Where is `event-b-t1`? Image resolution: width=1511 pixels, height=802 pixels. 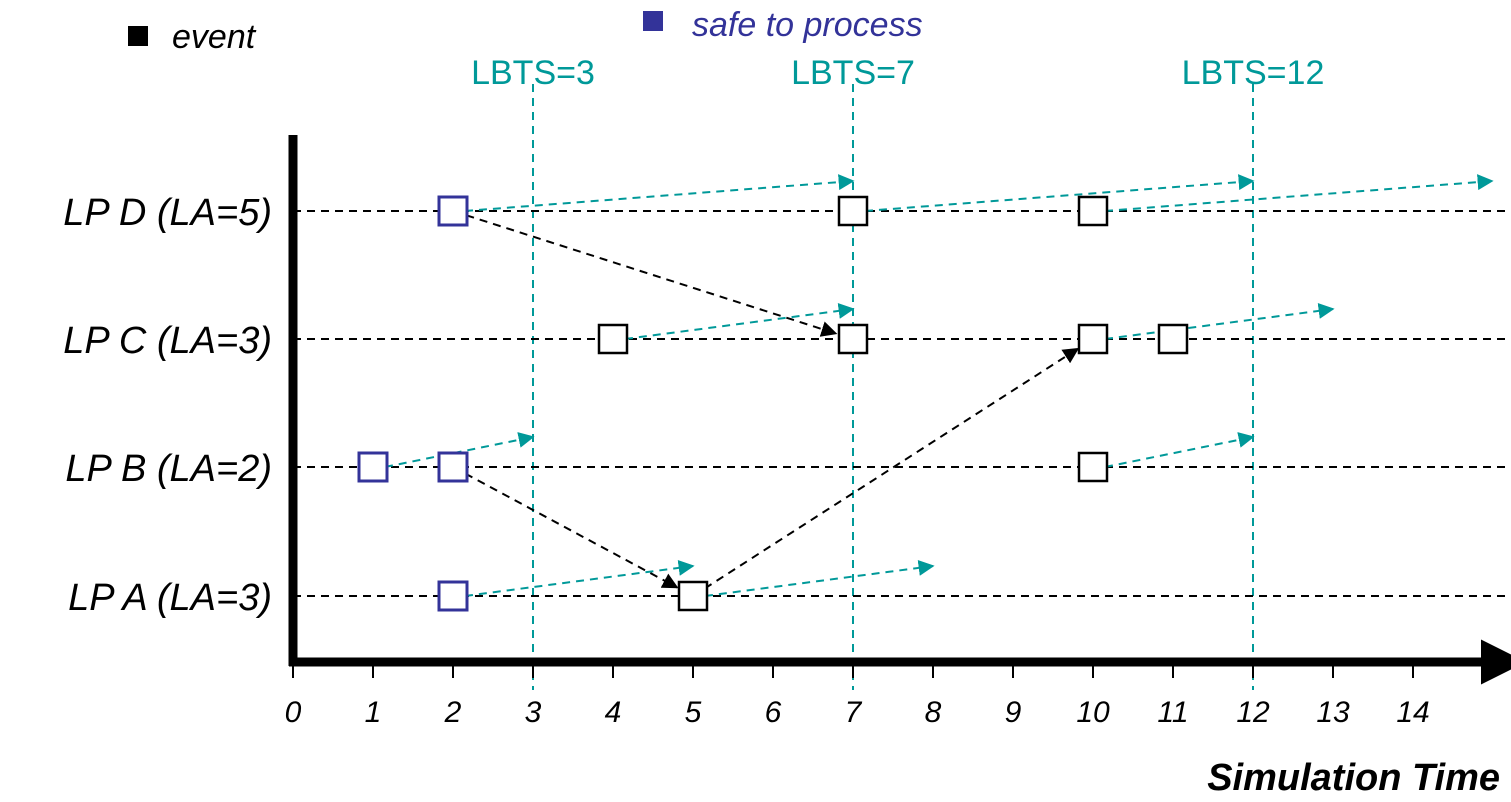 event-b-t1 is located at coordinates (373, 467).